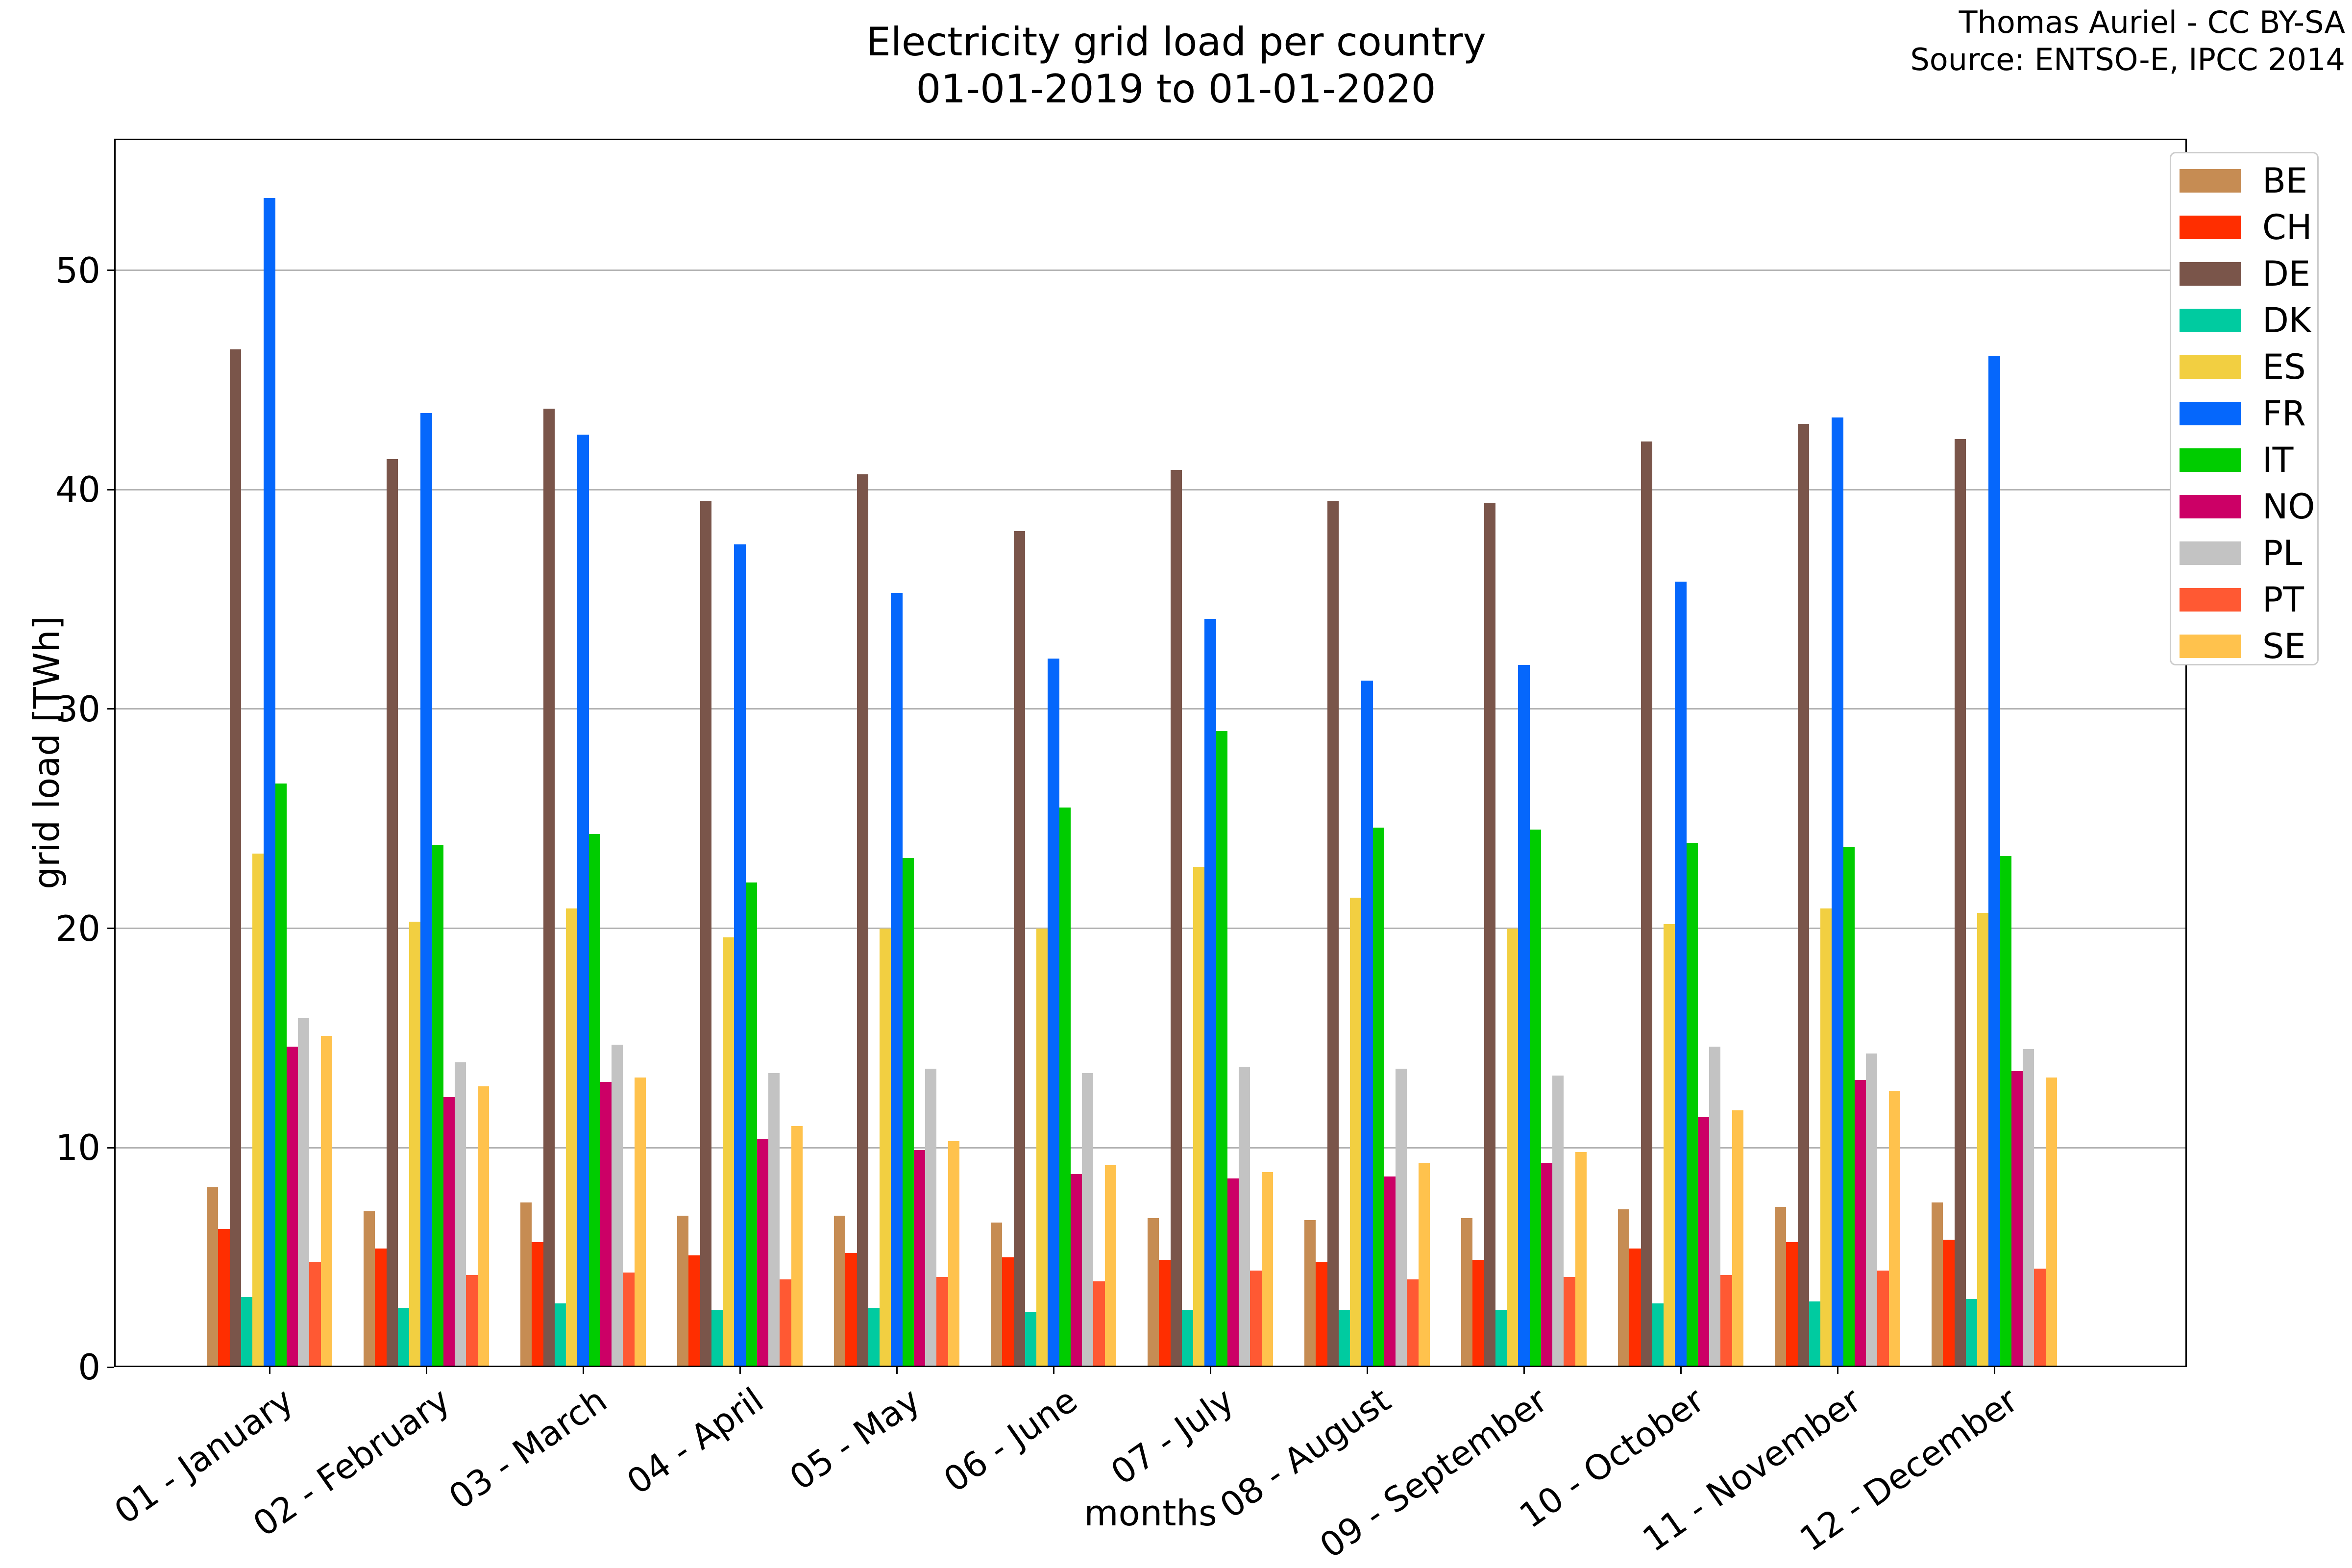  I want to click on legend-item-SE: SE, so click(2245, 646).